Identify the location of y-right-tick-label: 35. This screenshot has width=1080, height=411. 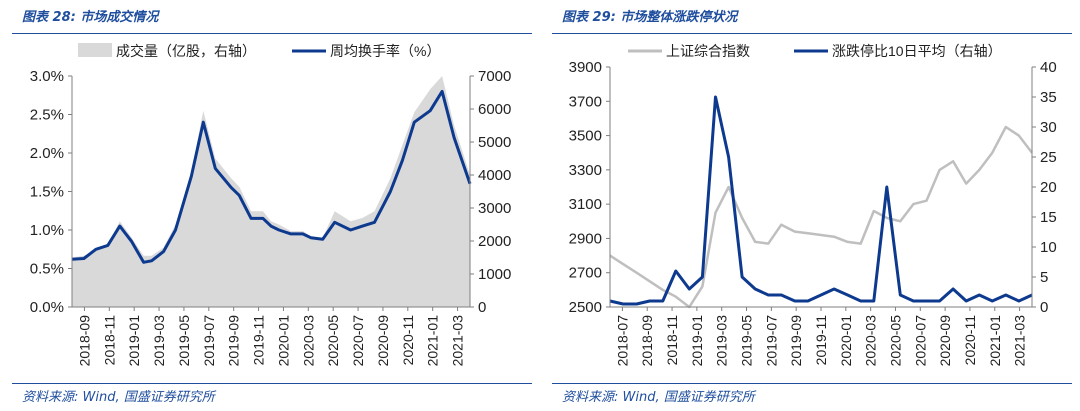
(1048, 97).